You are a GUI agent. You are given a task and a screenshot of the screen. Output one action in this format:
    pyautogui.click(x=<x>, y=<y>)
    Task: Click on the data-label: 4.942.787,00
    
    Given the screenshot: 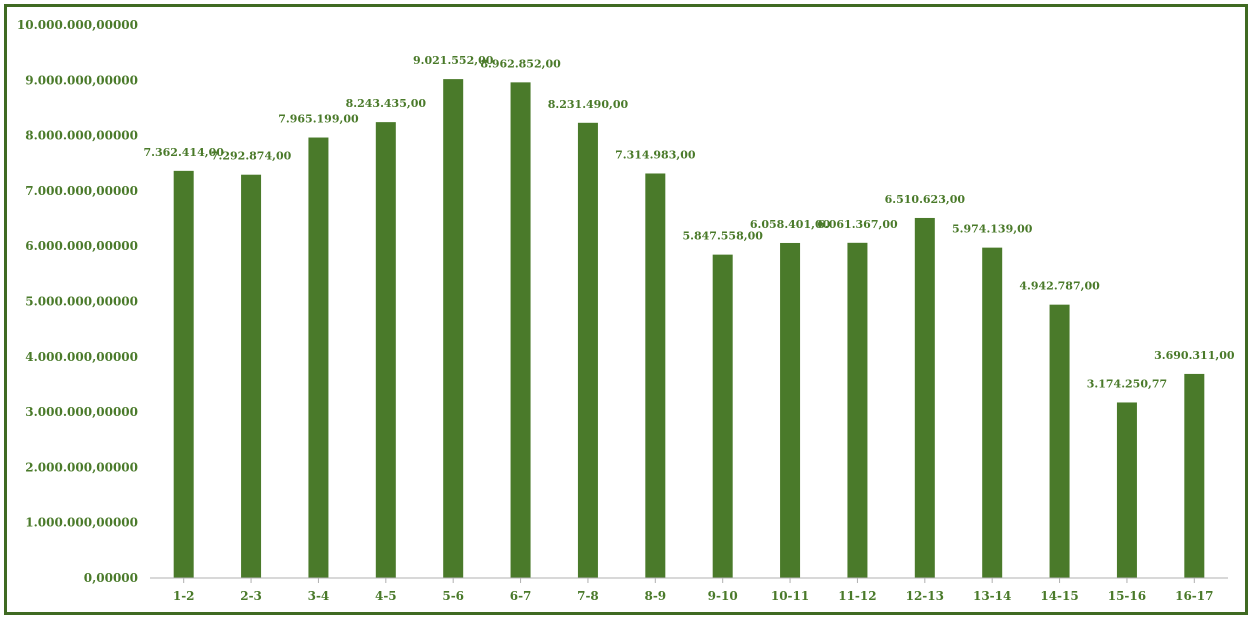 What is the action you would take?
    pyautogui.click(x=1059, y=286)
    